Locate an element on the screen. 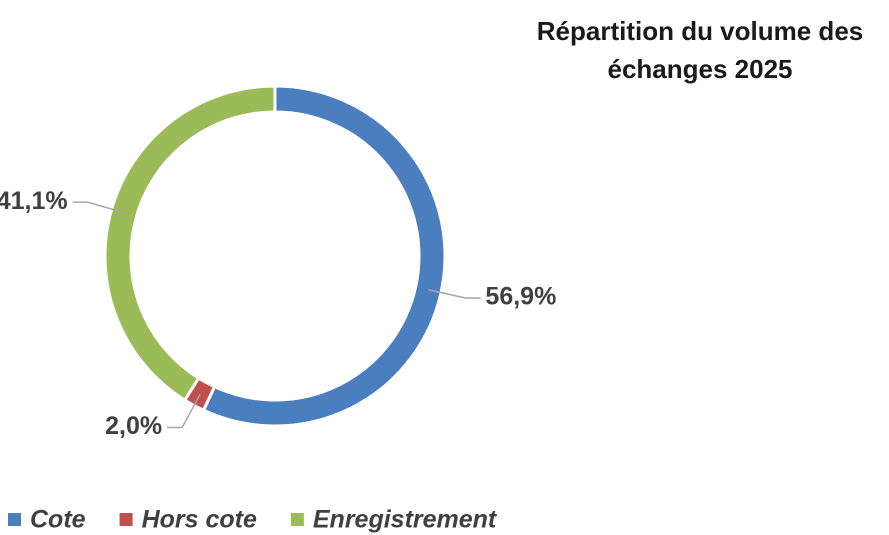  value-label: 56,9% is located at coordinates (520, 297).